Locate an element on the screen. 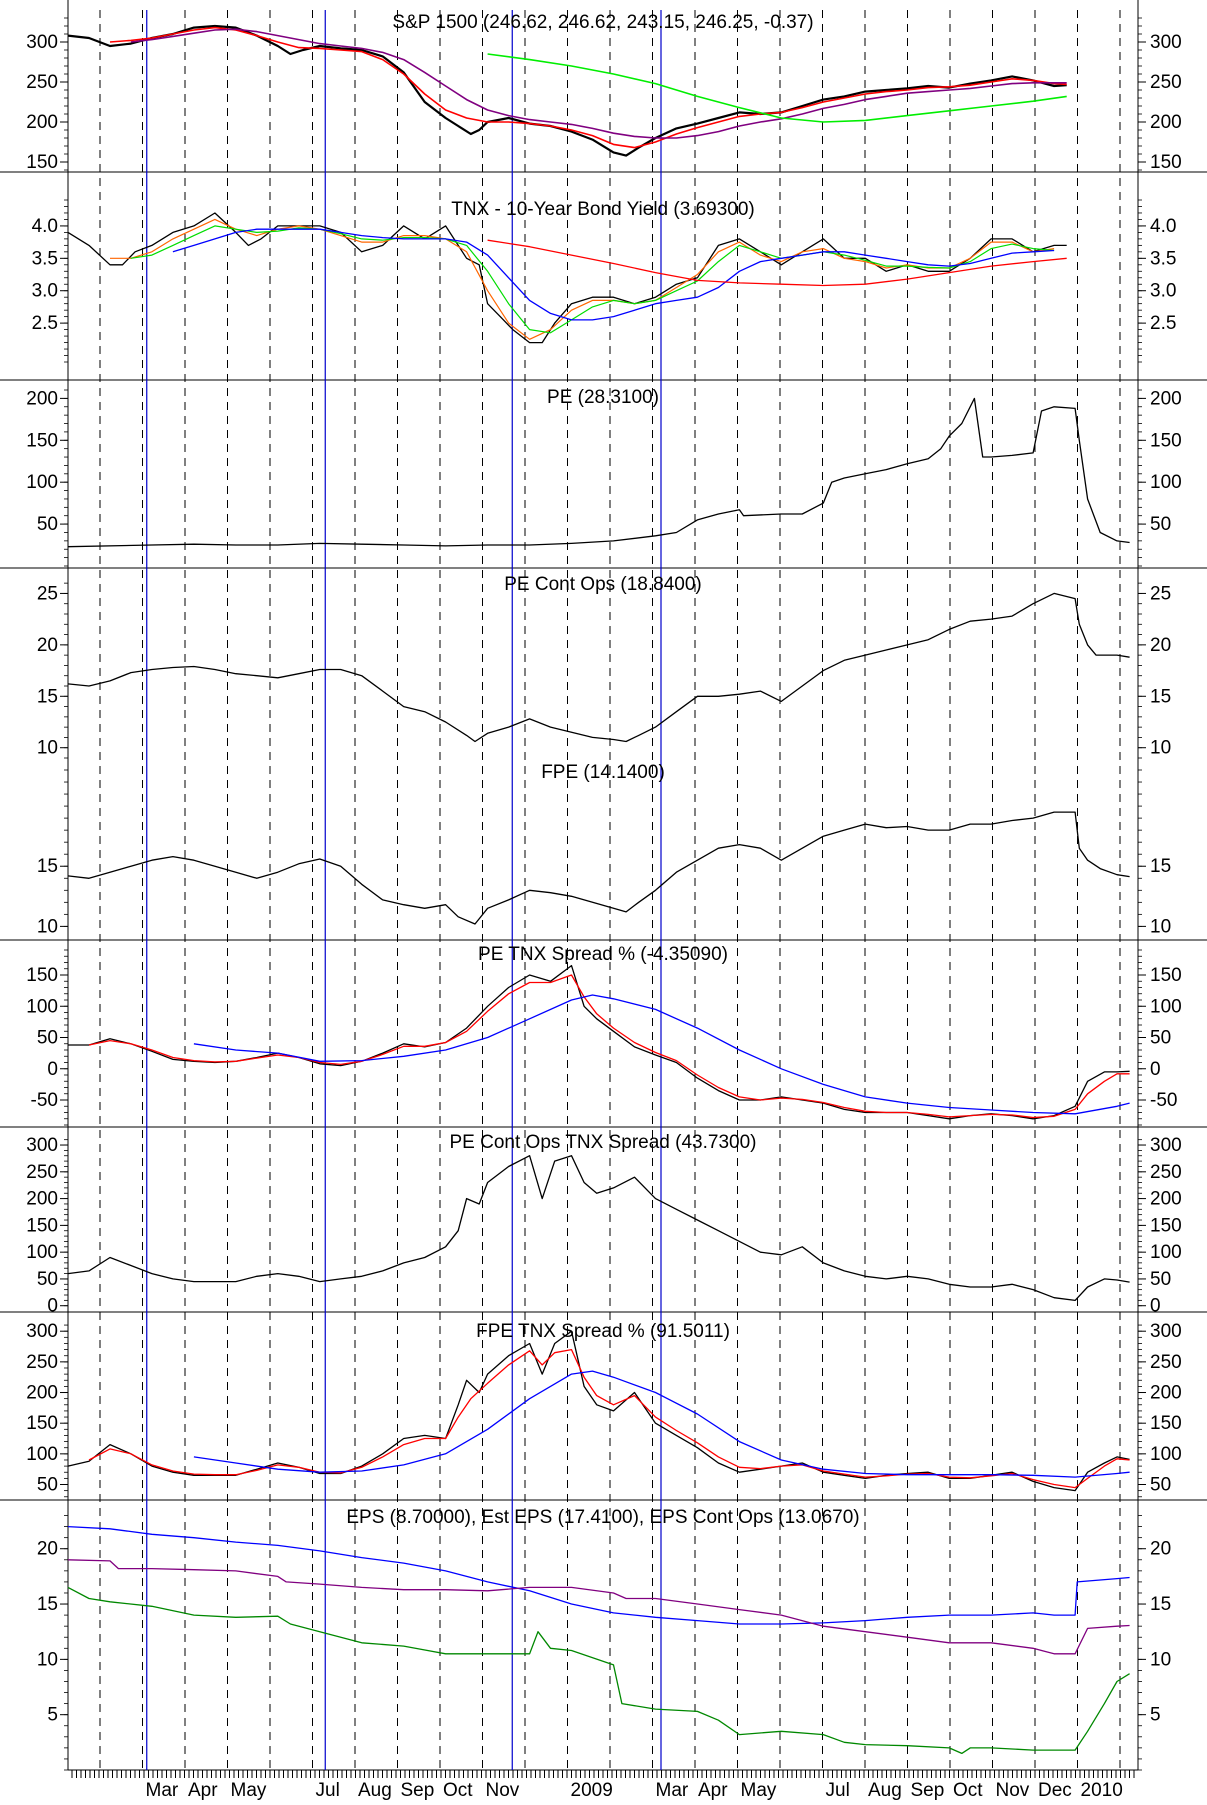 Image resolution: width=1207 pixels, height=1805 pixels. y-tick-label-right: 5 is located at coordinates (1155, 1715).